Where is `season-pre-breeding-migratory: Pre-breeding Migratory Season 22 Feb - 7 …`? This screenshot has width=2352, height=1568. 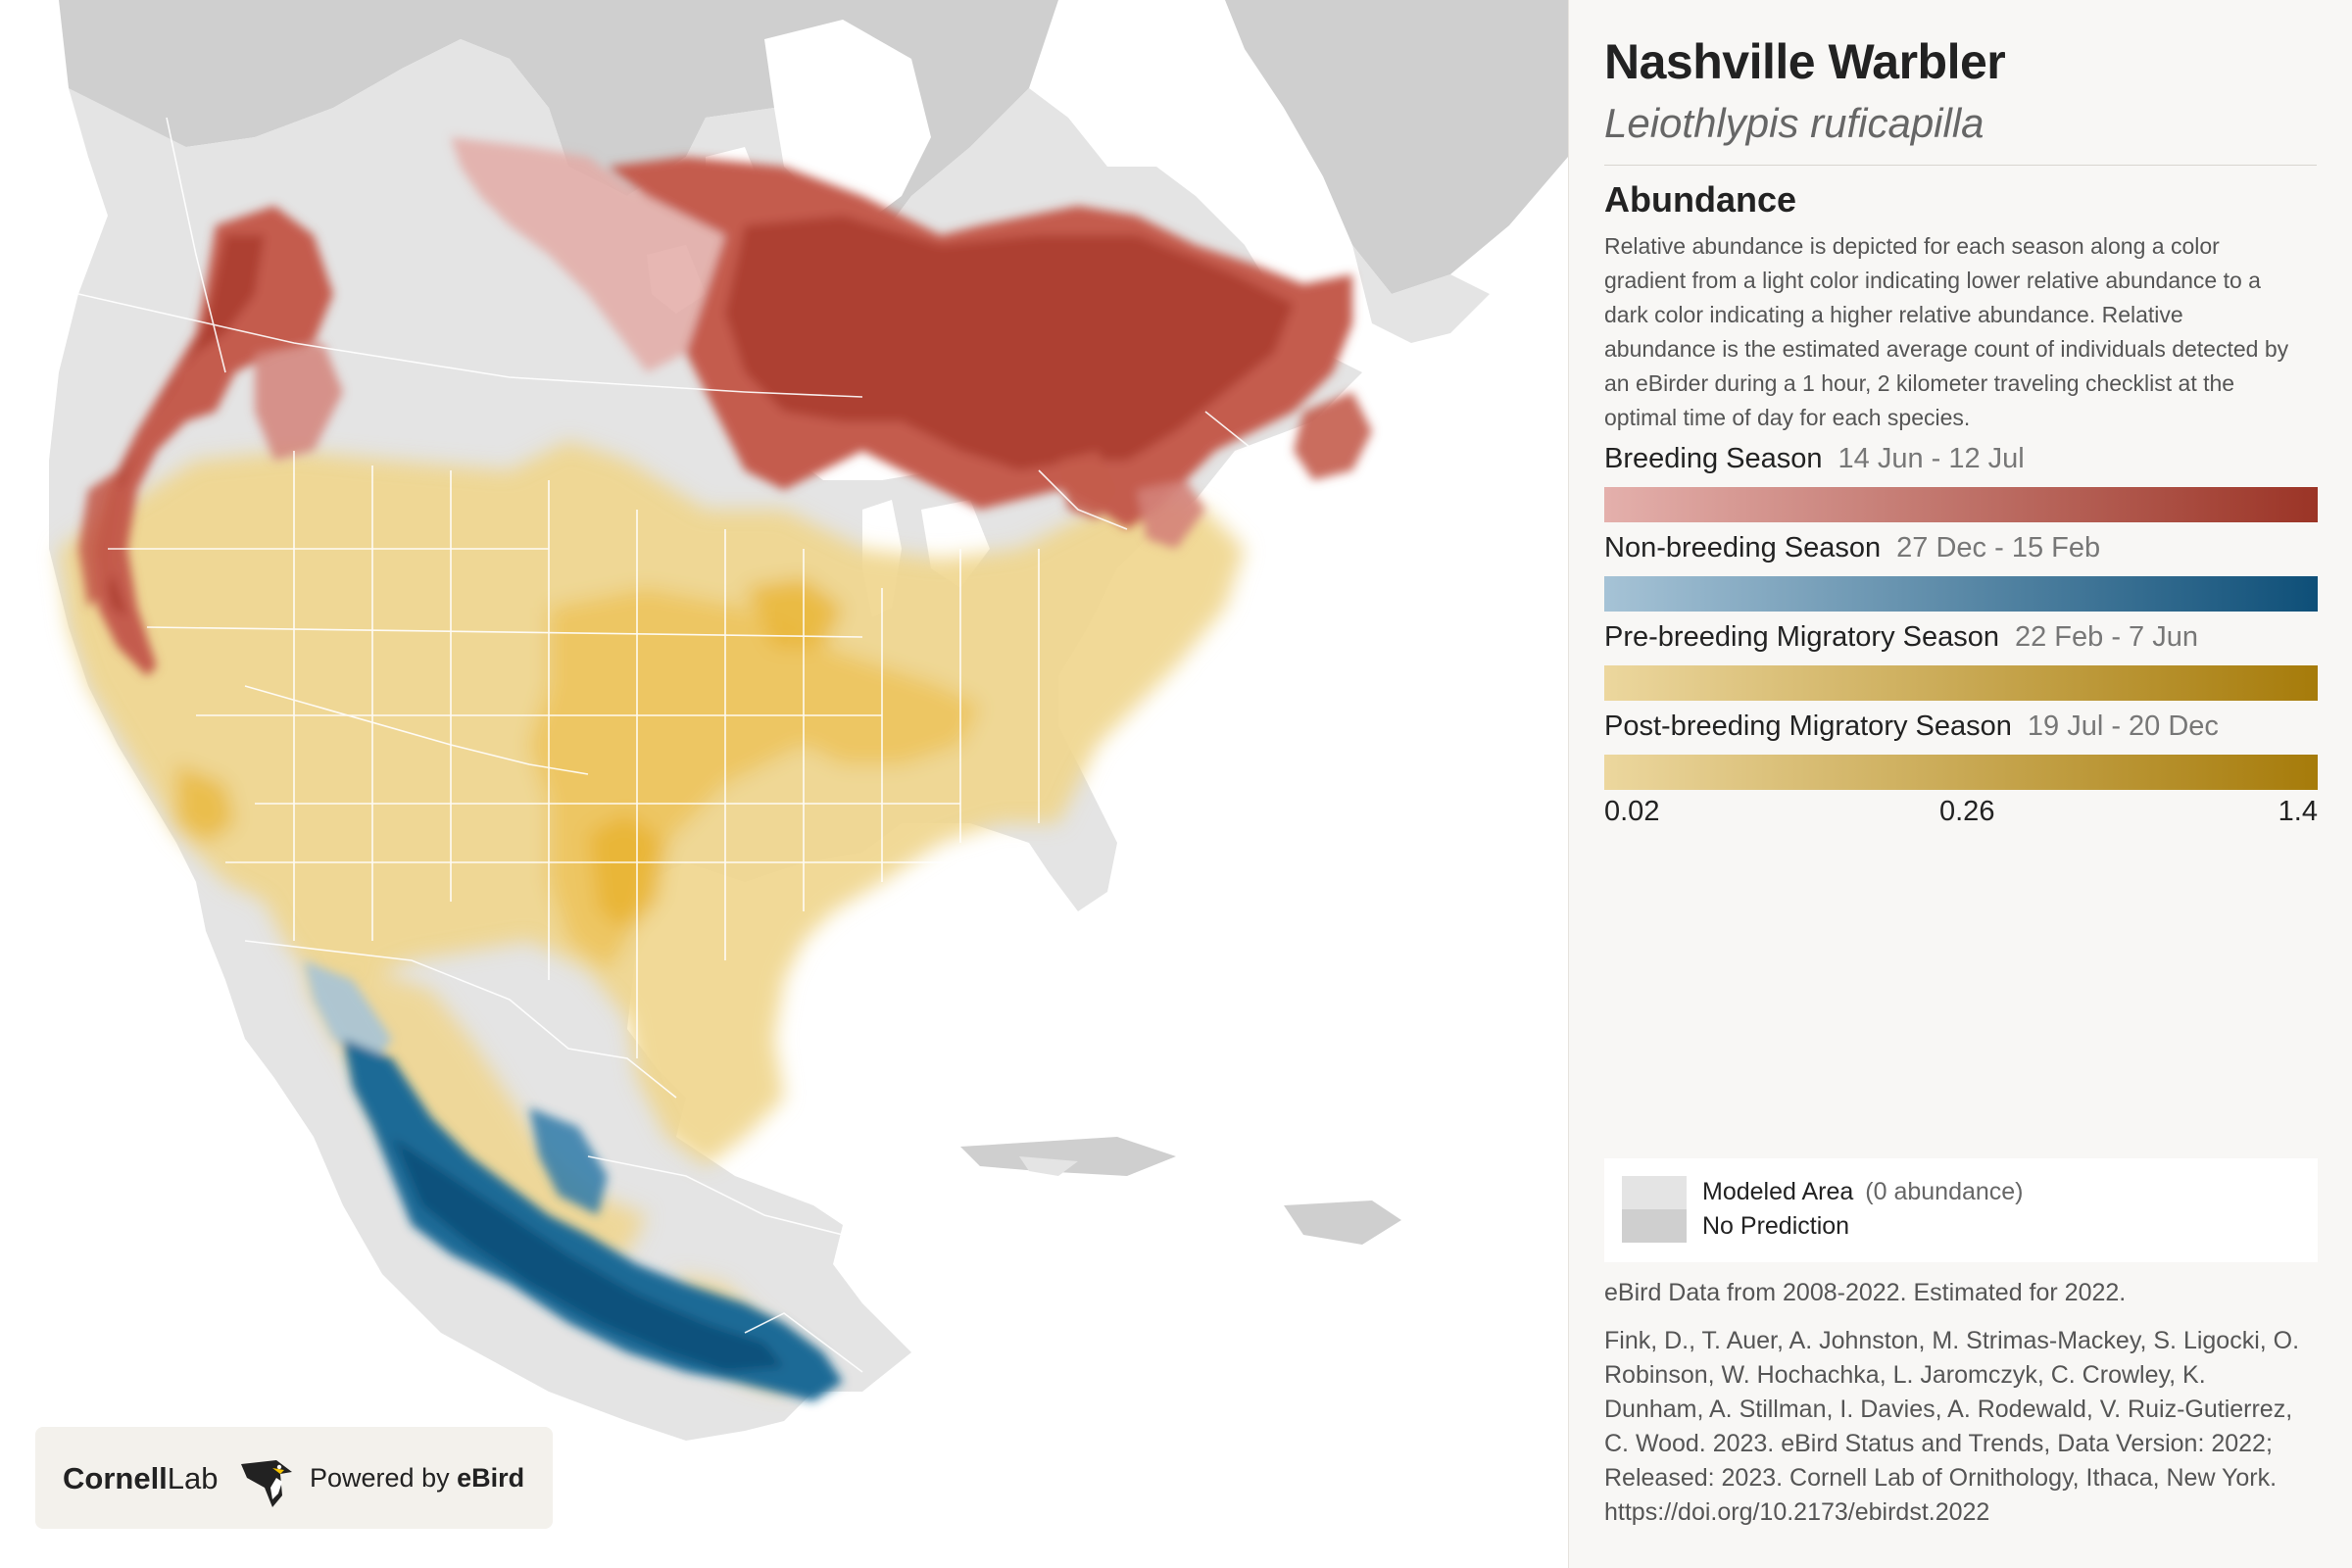
season-pre-breeding-migratory: Pre-breeding Migratory Season 22 Feb - 7 … is located at coordinates (1961, 661).